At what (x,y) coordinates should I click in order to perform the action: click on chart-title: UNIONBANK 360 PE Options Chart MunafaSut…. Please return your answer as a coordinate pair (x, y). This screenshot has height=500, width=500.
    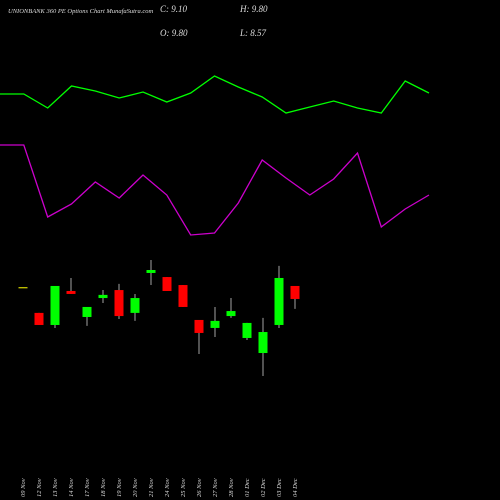
    Looking at the image, I should click on (80, 11).